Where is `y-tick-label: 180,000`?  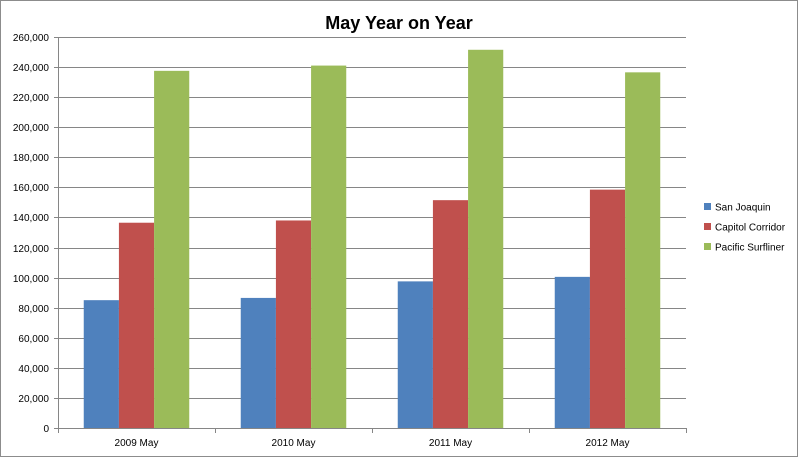
y-tick-label: 180,000 is located at coordinates (31, 158).